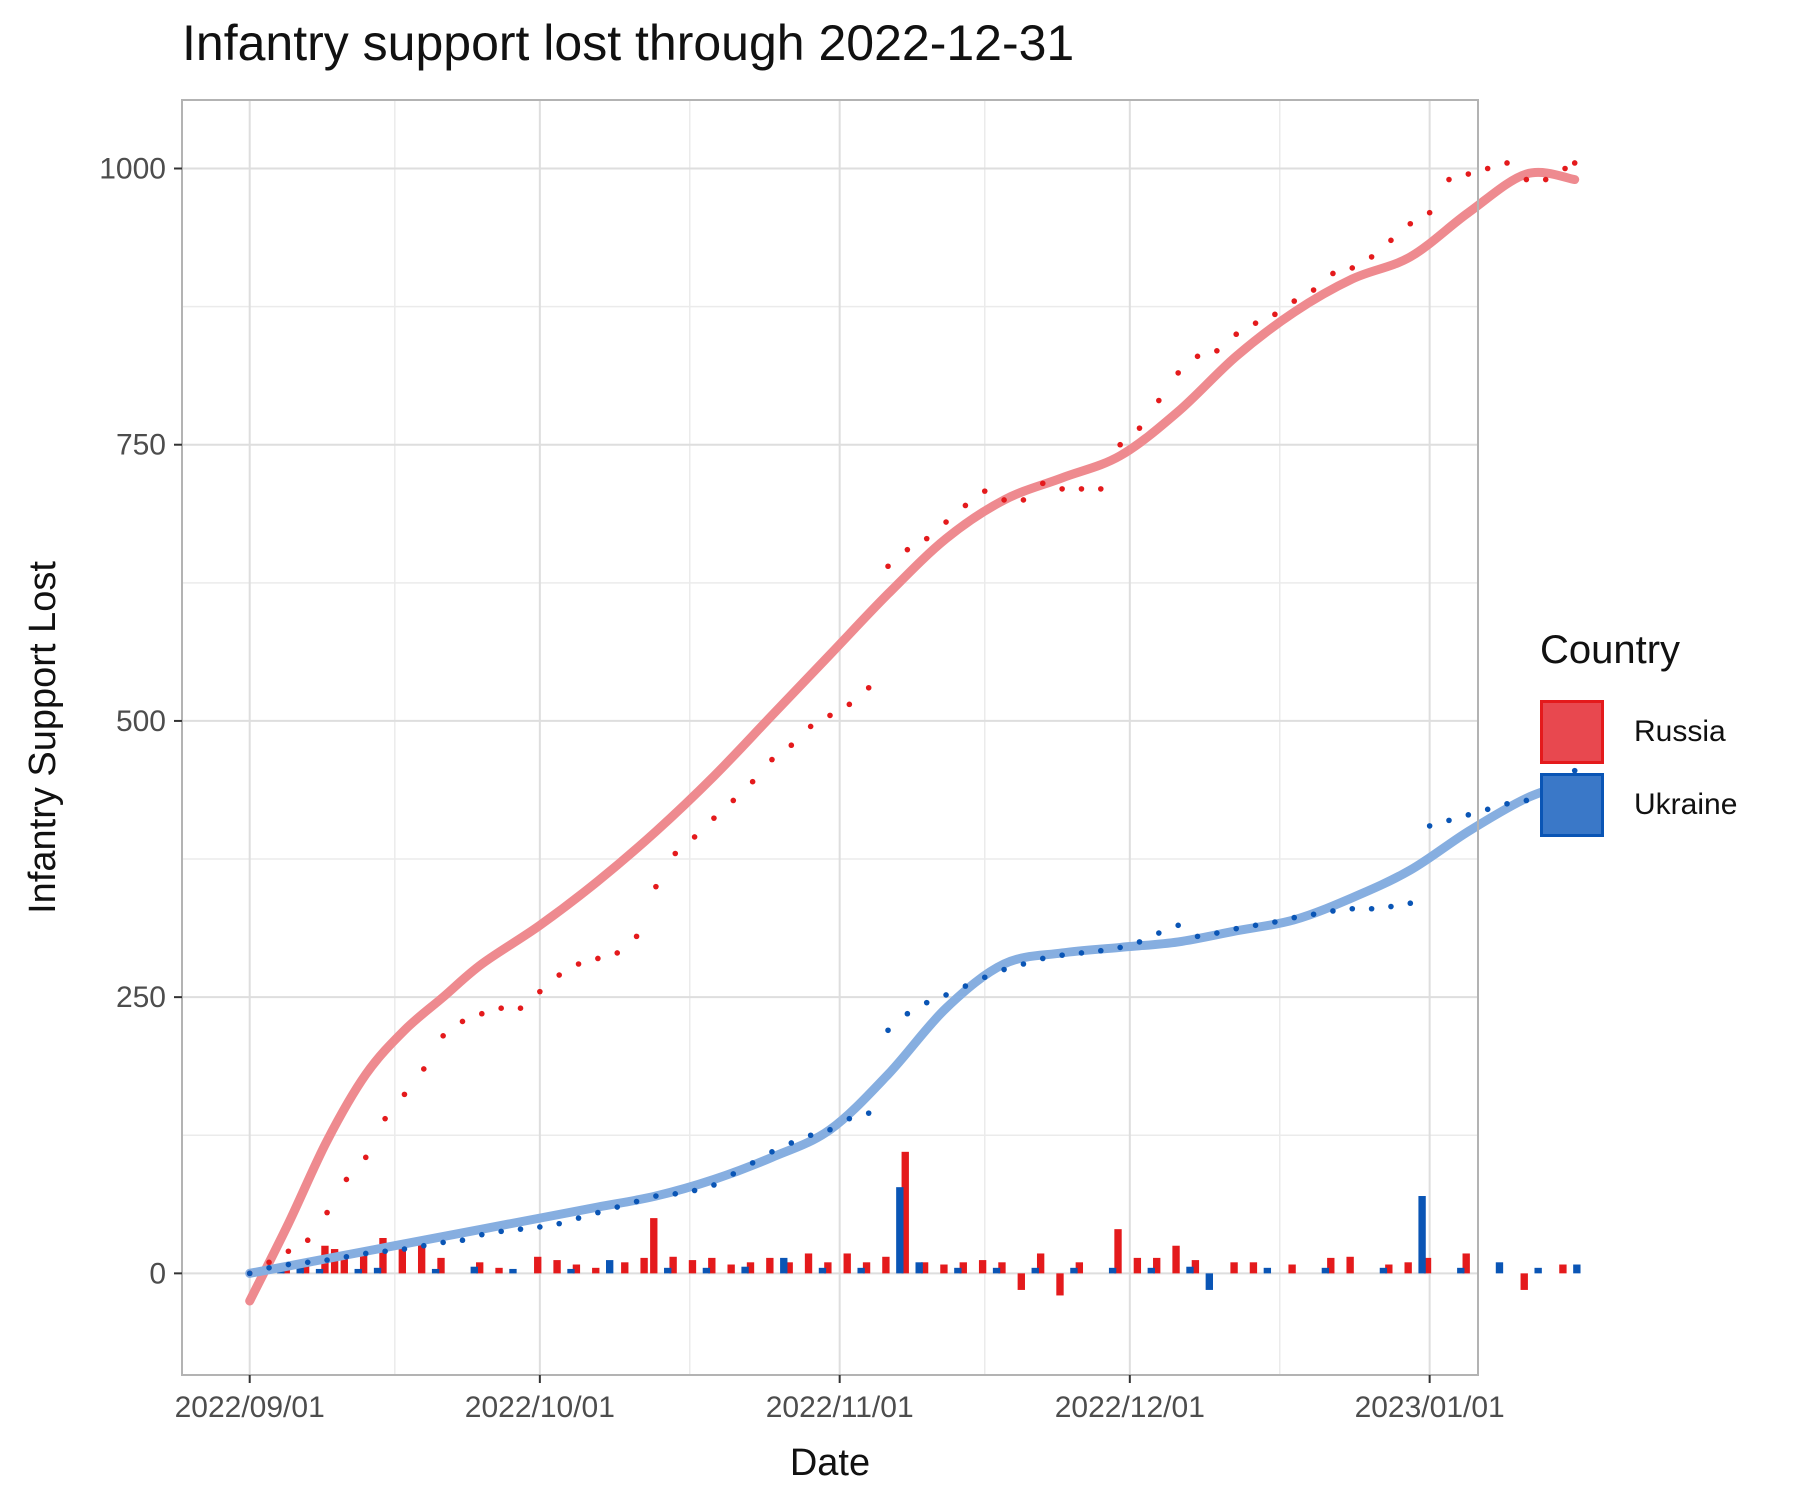 The image size is (1800, 1500). What do you see at coordinates (540, 1407) in the screenshot?
I see `x-tick-label: 2022/10/01` at bounding box center [540, 1407].